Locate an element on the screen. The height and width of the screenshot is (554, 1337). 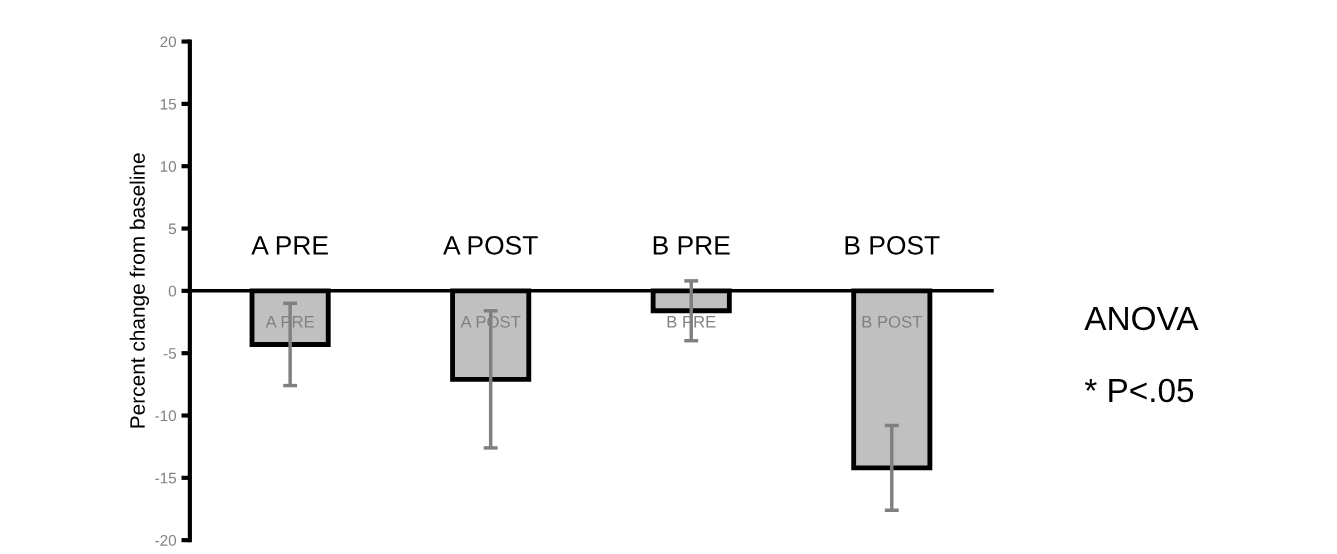
data-label: B POST is located at coordinates (892, 321).